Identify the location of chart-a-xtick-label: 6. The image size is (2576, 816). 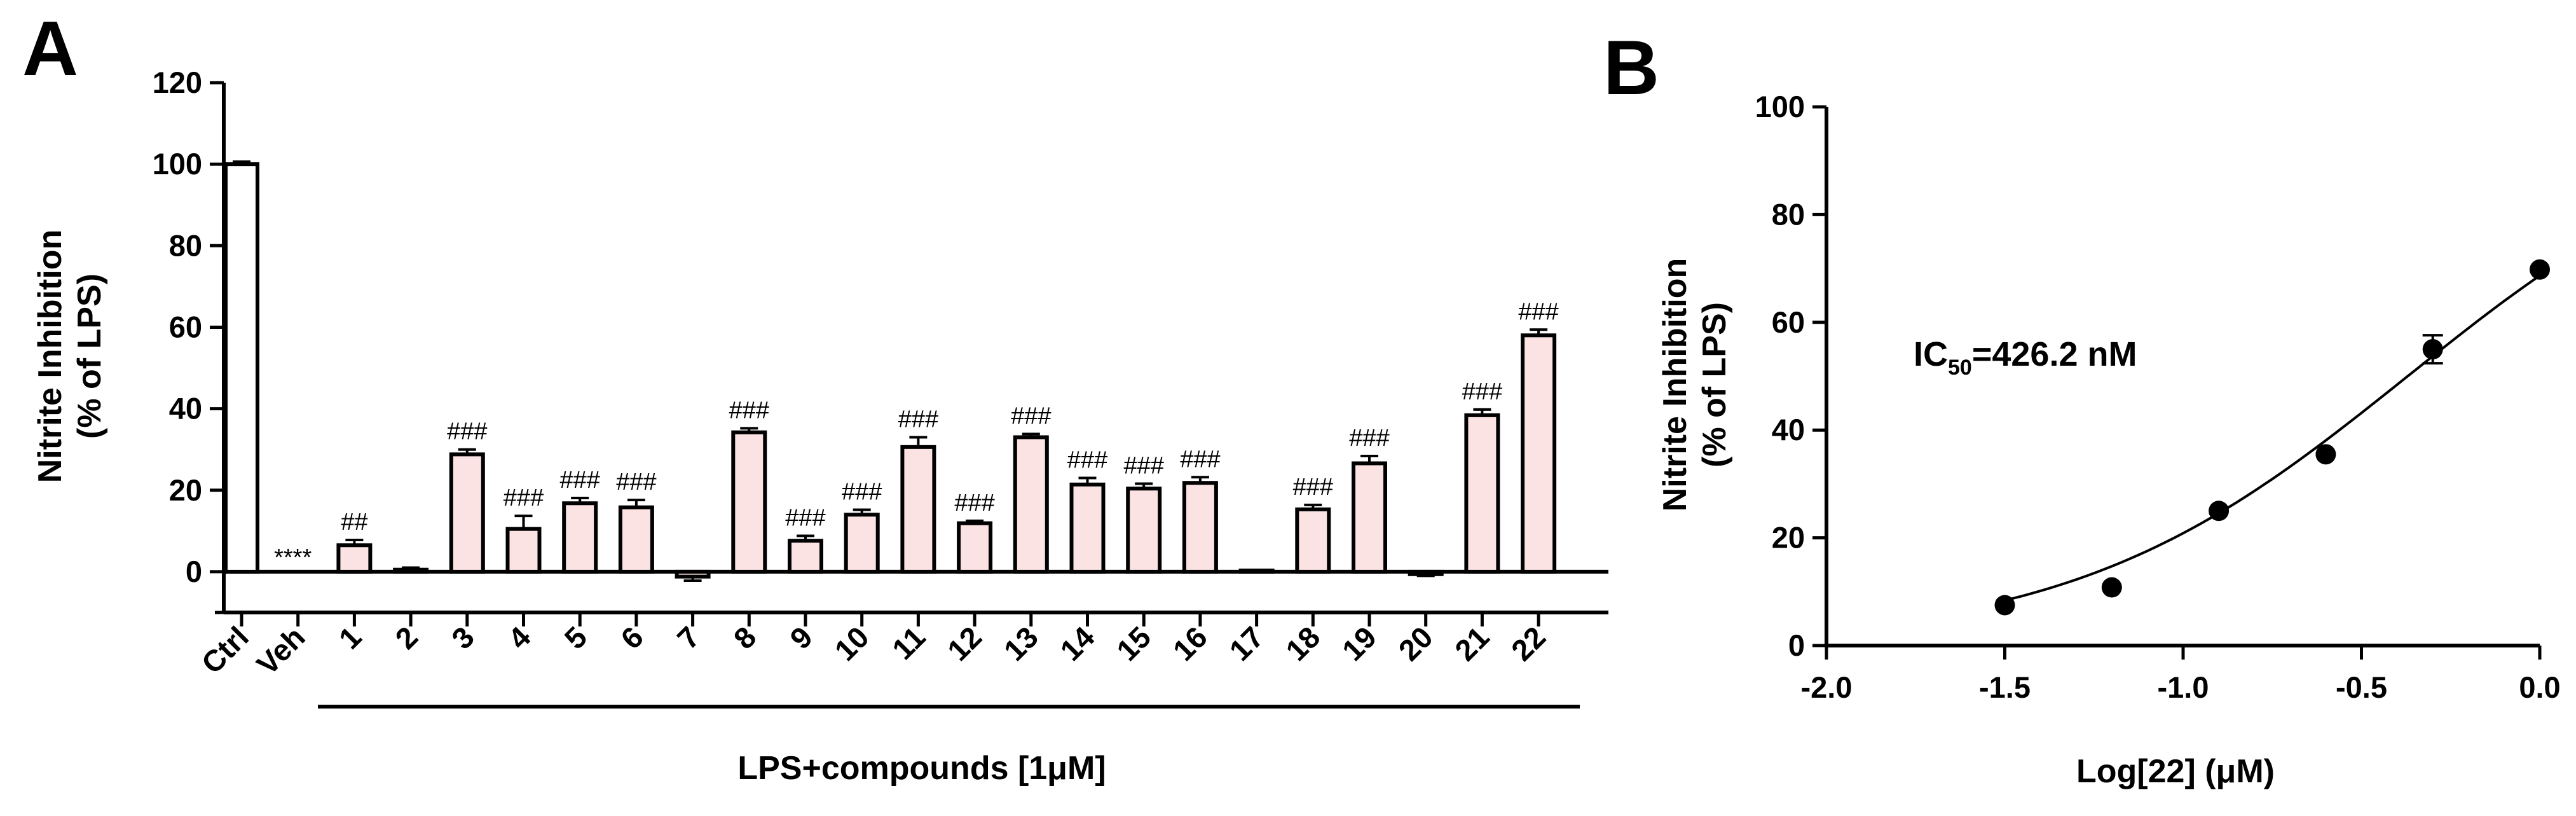
(632, 638).